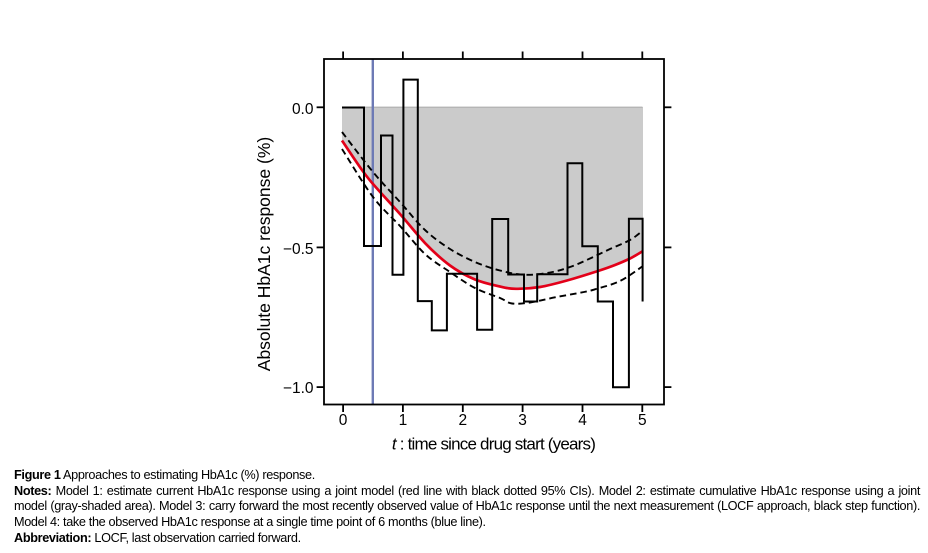 Image resolution: width=928 pixels, height=553 pixels. What do you see at coordinates (493, 444) in the screenshot?
I see `svg-text:t : time since drug start (yea: t : time since drug start (years)` at bounding box center [493, 444].